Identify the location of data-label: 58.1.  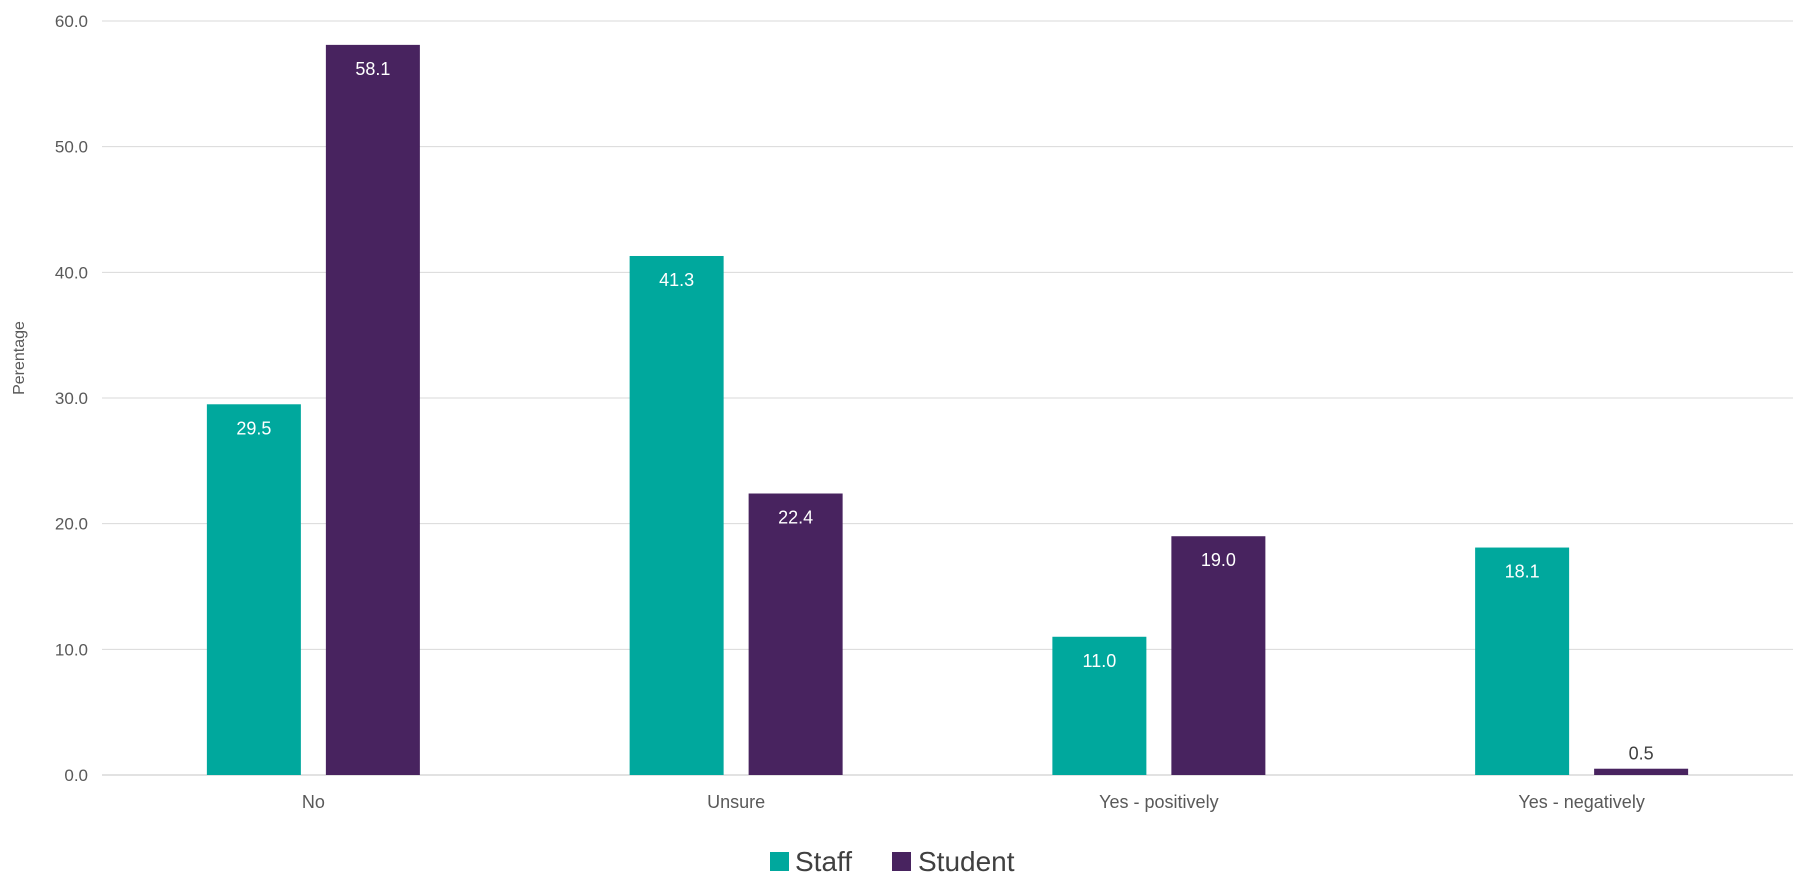
(372, 69).